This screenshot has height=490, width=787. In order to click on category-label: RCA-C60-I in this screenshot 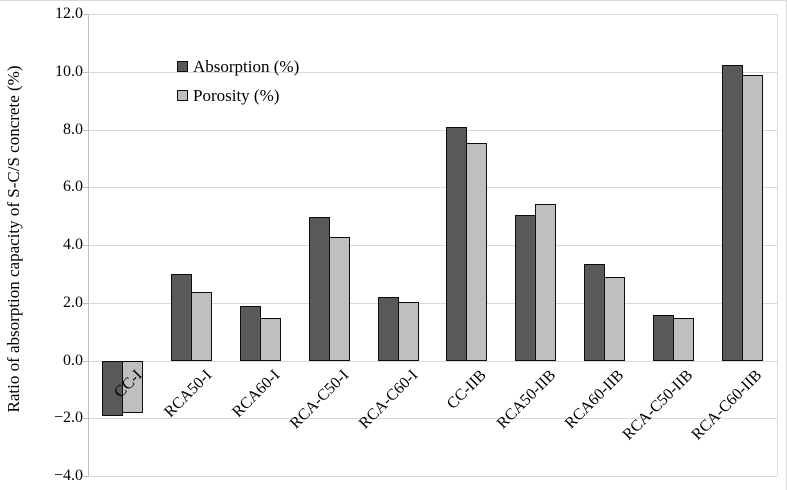, I will do `click(388, 399)`.